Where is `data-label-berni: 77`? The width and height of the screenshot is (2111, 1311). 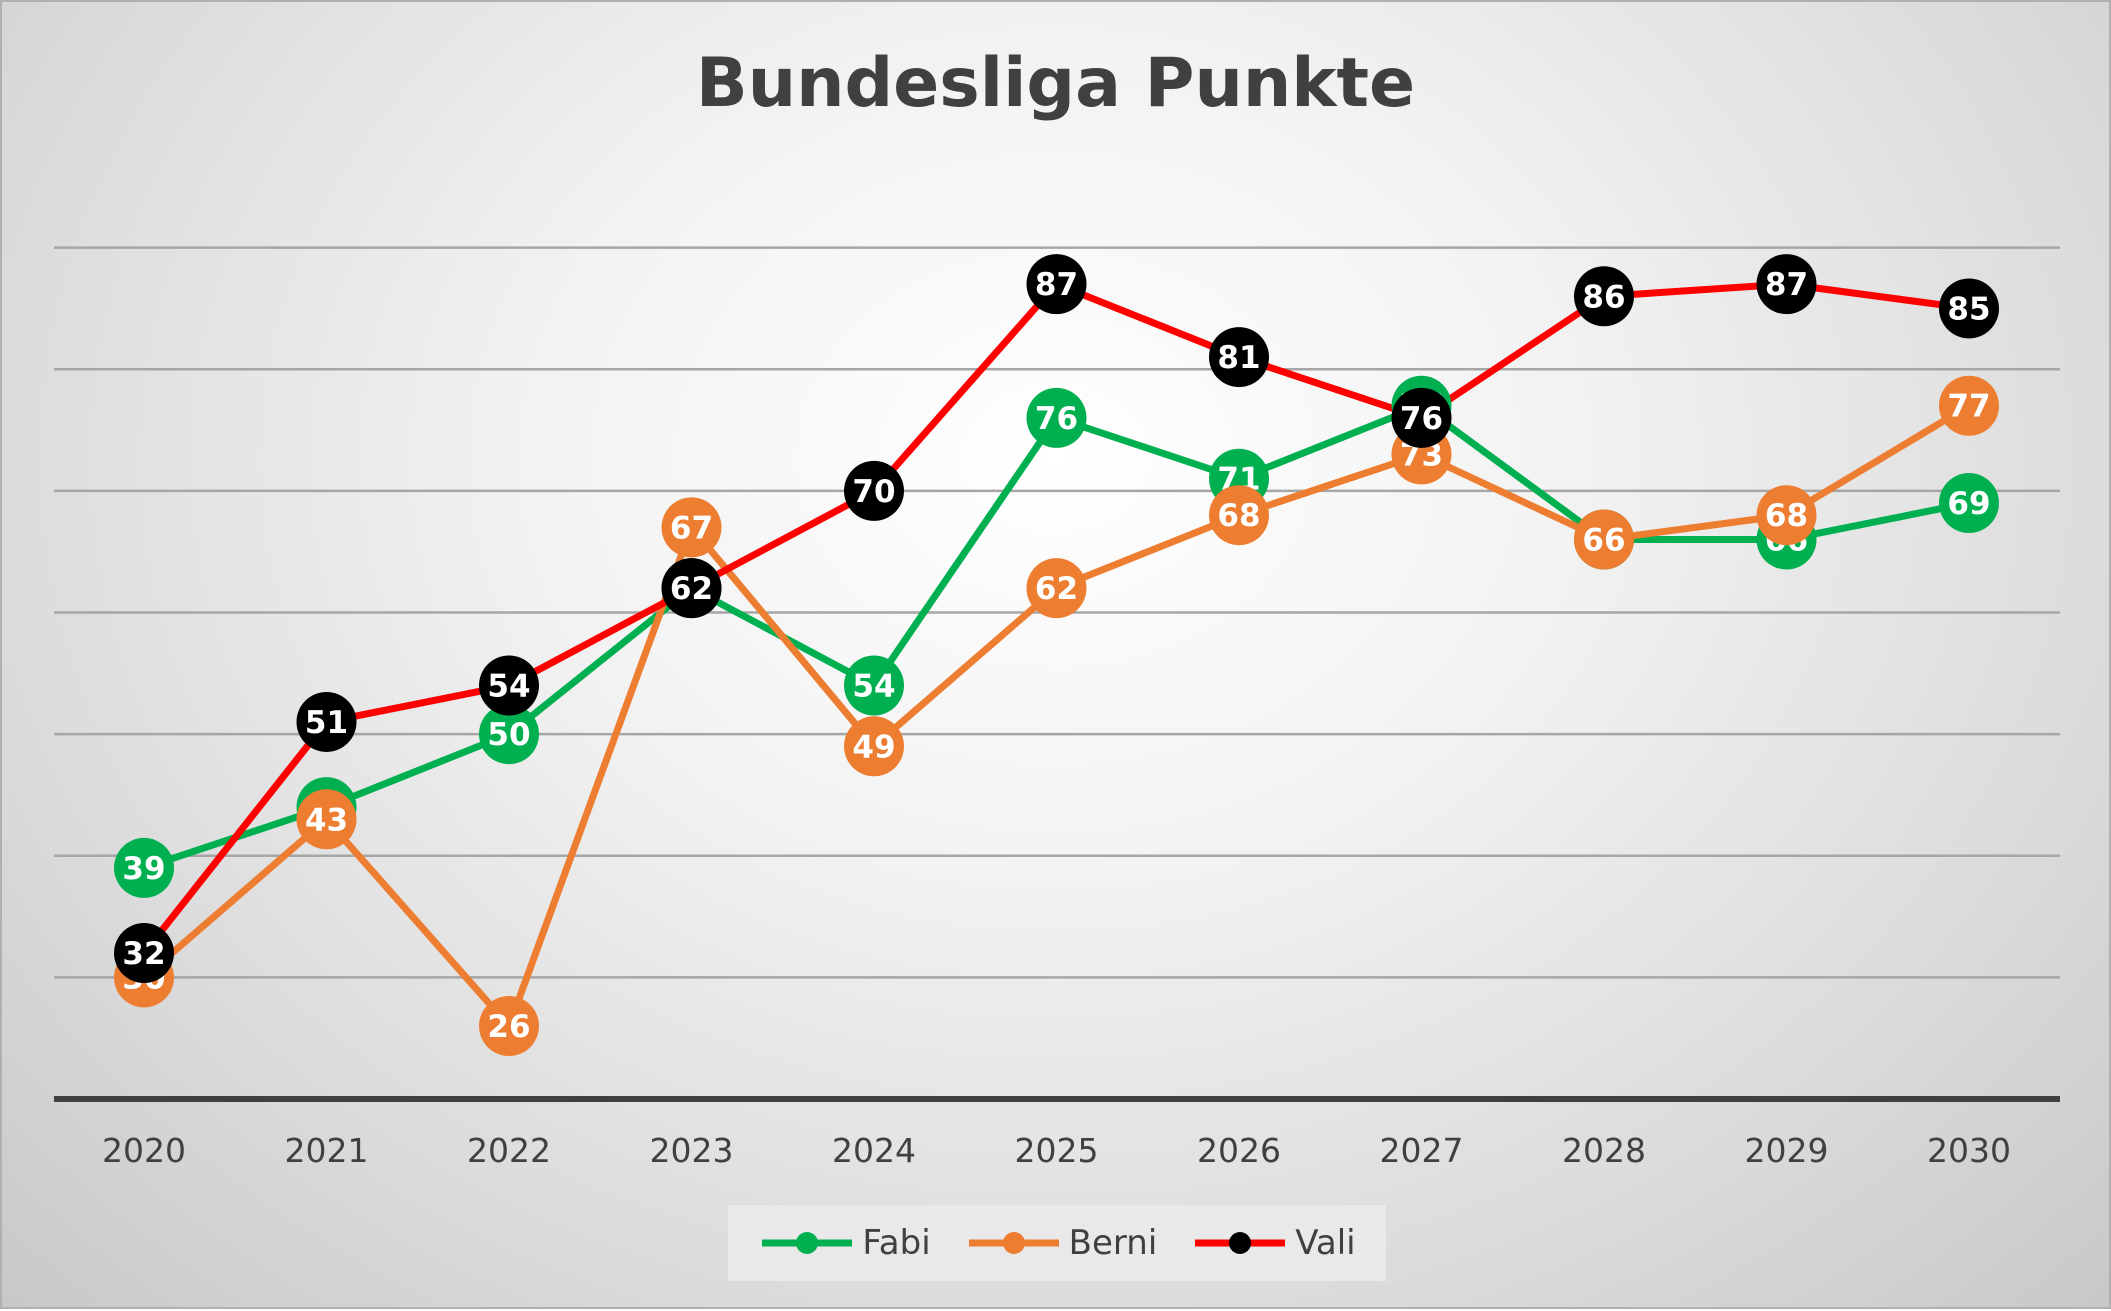 data-label-berni: 77 is located at coordinates (1968, 407).